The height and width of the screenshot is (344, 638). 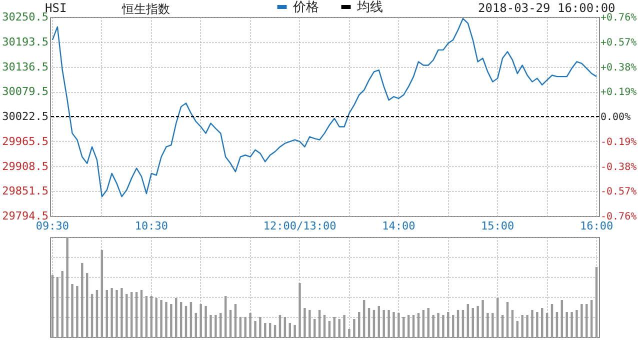 I want to click on y-tick-label: 30136.5, so click(x=25, y=67).